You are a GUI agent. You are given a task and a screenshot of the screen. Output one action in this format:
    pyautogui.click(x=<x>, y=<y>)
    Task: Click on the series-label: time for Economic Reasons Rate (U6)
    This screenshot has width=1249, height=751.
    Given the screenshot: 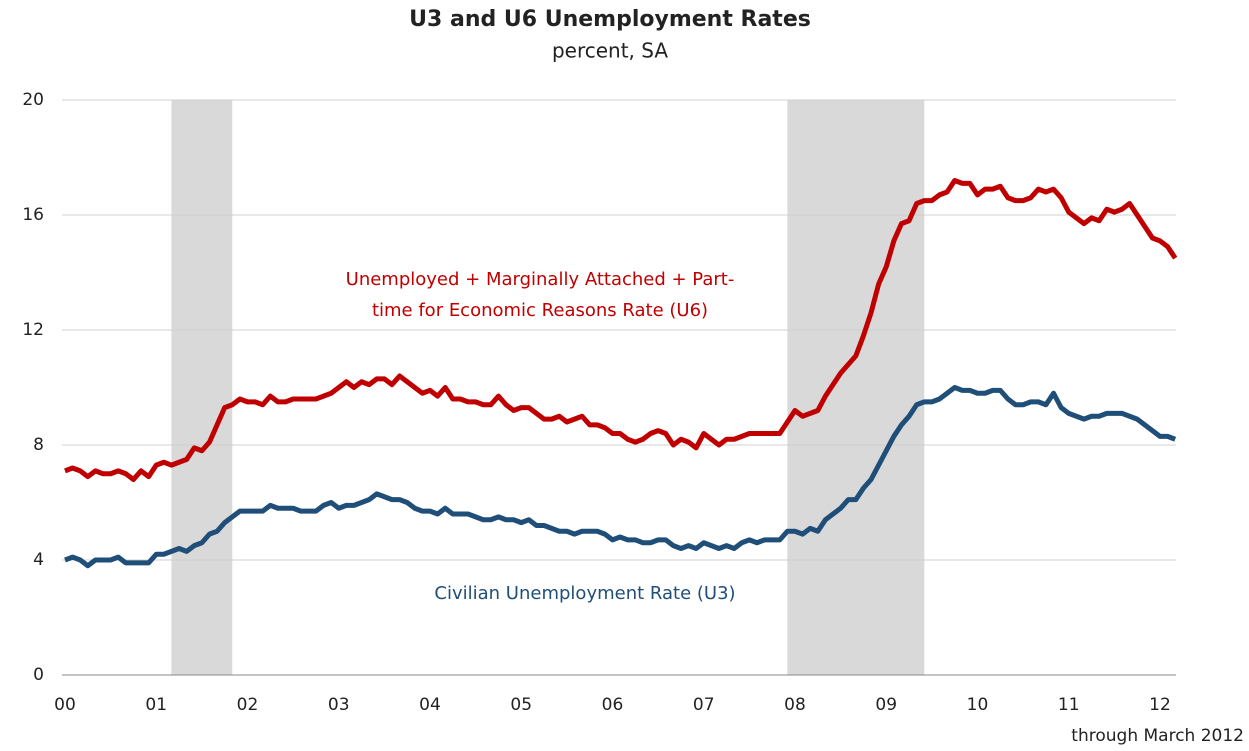 What is the action you would take?
    pyautogui.click(x=540, y=310)
    